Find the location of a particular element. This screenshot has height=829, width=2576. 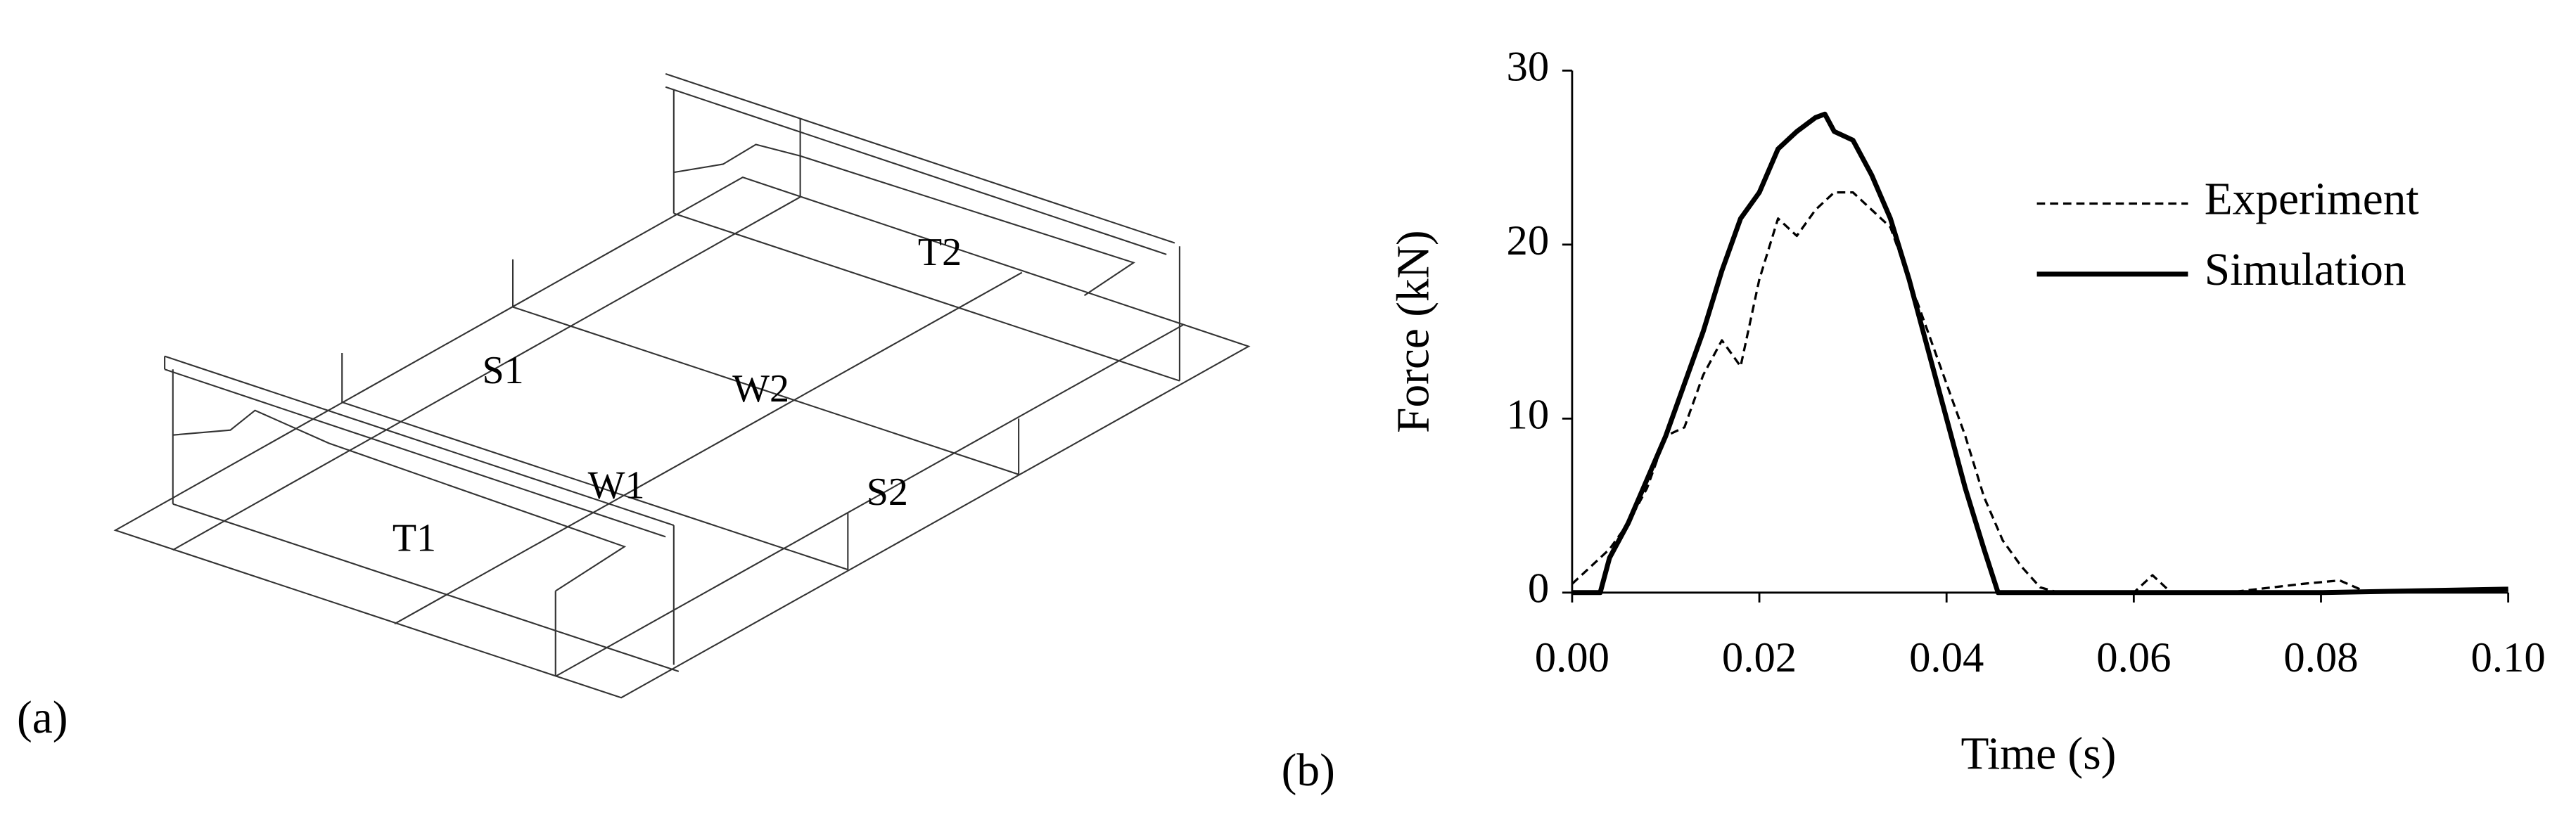

region-label: S1 is located at coordinates (502, 371).